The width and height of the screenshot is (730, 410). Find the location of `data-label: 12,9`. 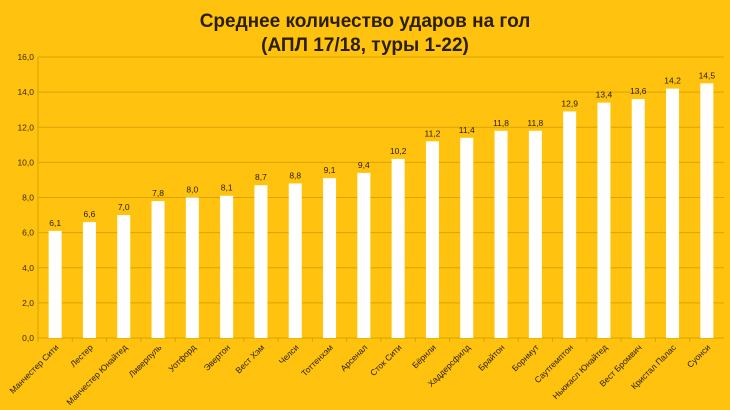

data-label: 12,9 is located at coordinates (569, 103).